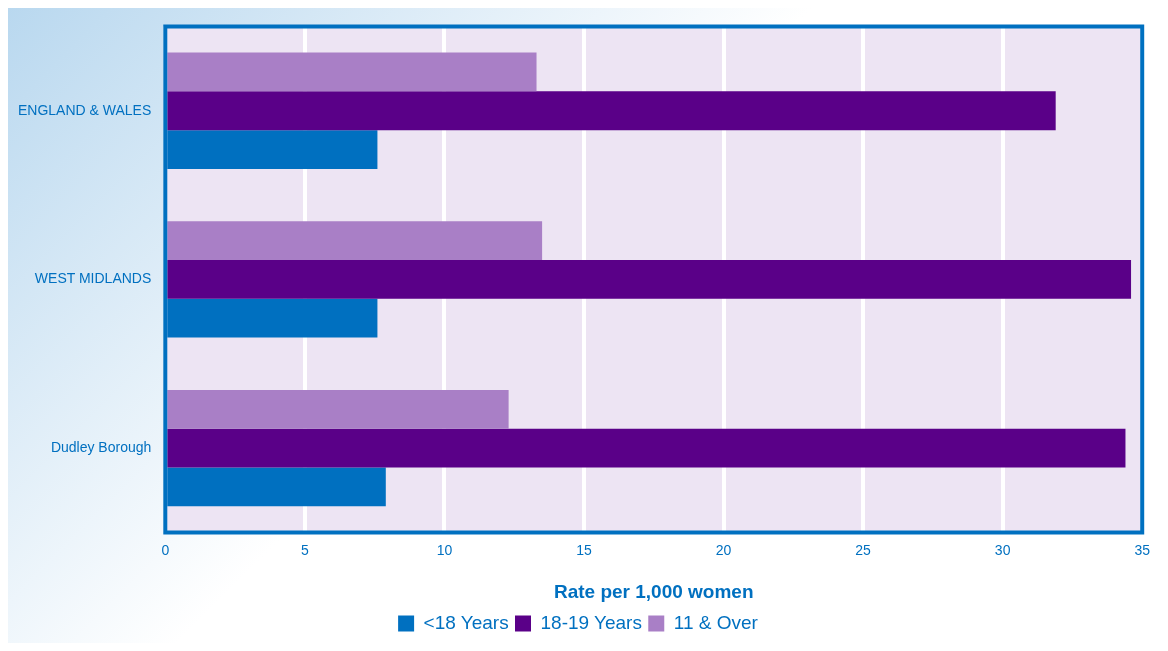  Describe the element at coordinates (1002, 549) in the screenshot. I see `x-tick-label: 30` at that location.